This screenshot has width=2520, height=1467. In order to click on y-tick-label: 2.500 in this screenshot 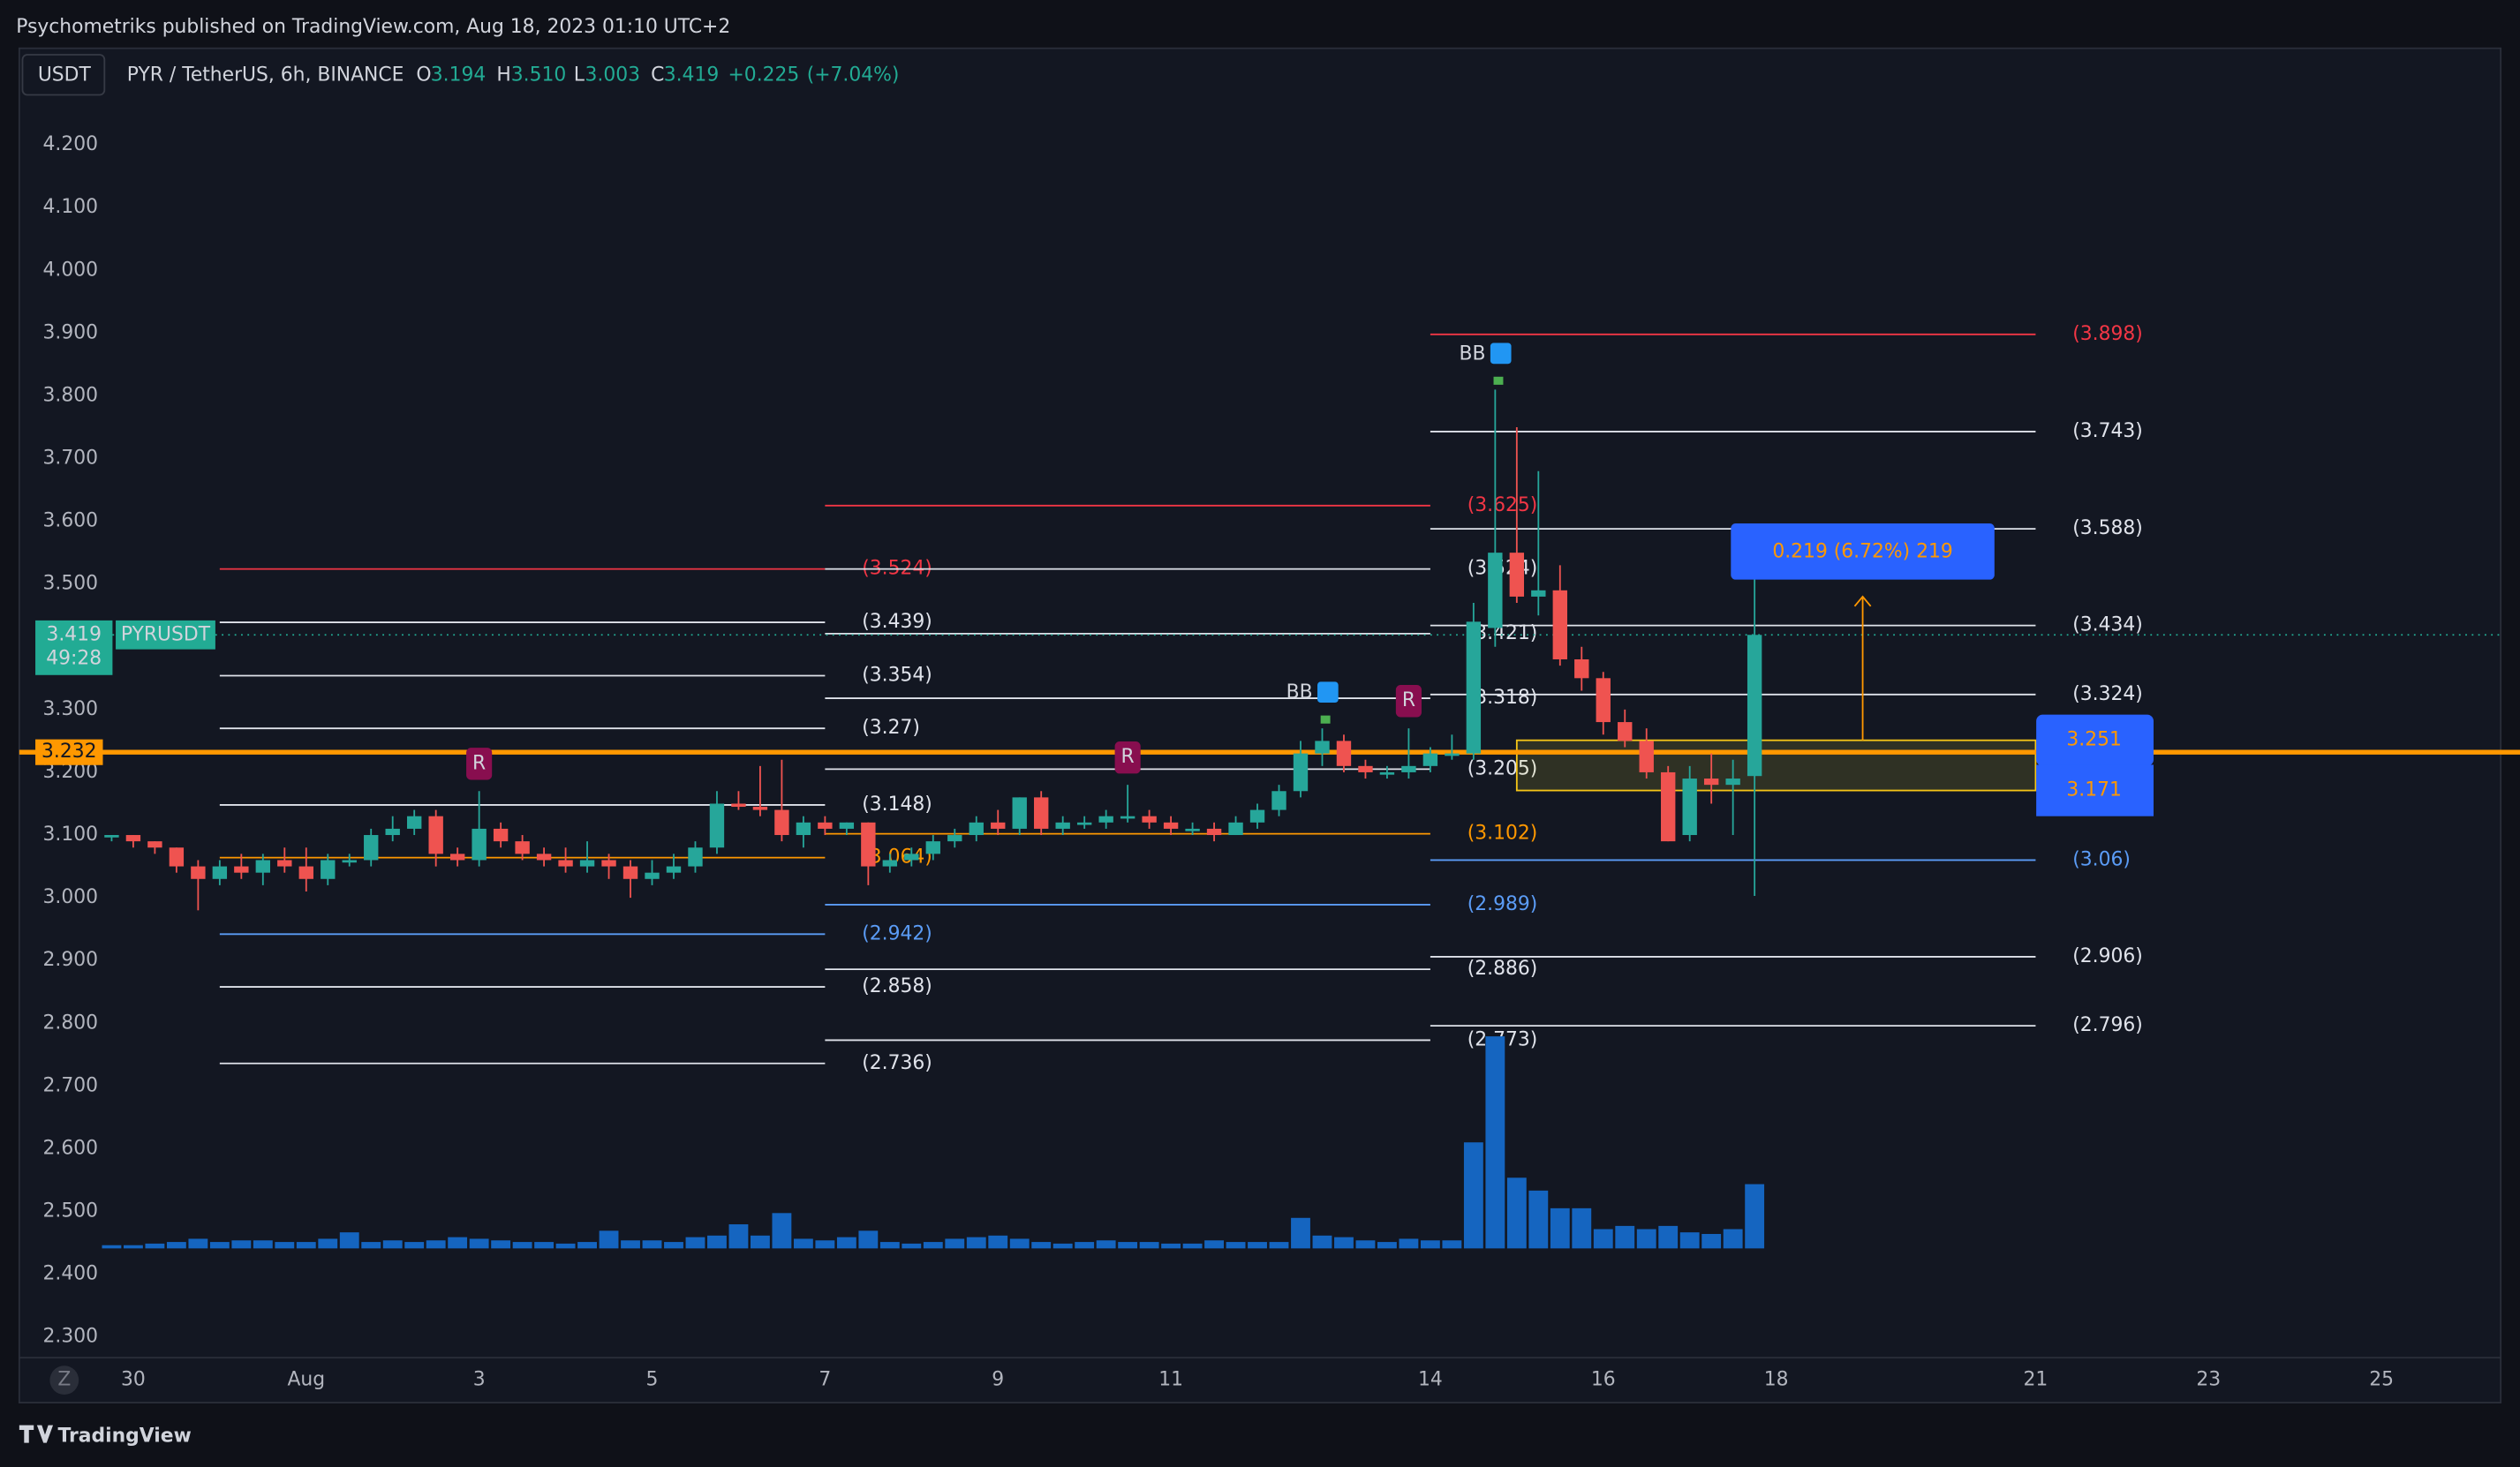, I will do `click(70, 1211)`.